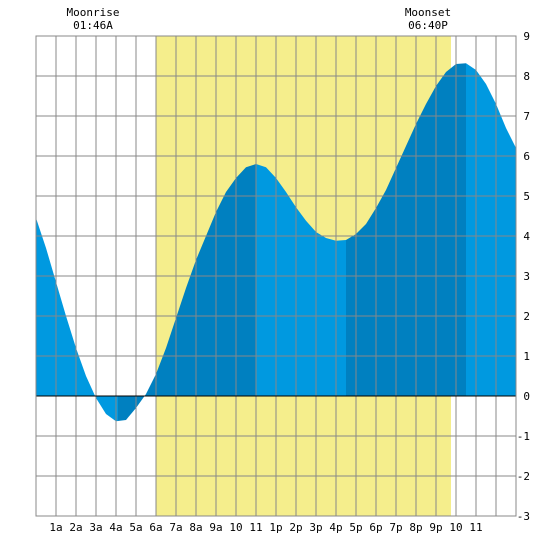 This screenshot has width=550, height=550. I want to click on y-tick-label: 2, so click(526, 316).